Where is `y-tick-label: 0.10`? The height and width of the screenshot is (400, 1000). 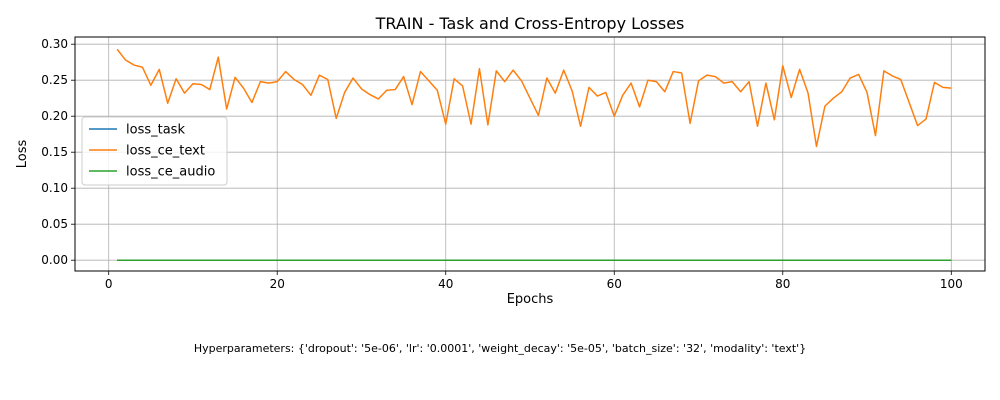
y-tick-label: 0.10 is located at coordinates (54, 188).